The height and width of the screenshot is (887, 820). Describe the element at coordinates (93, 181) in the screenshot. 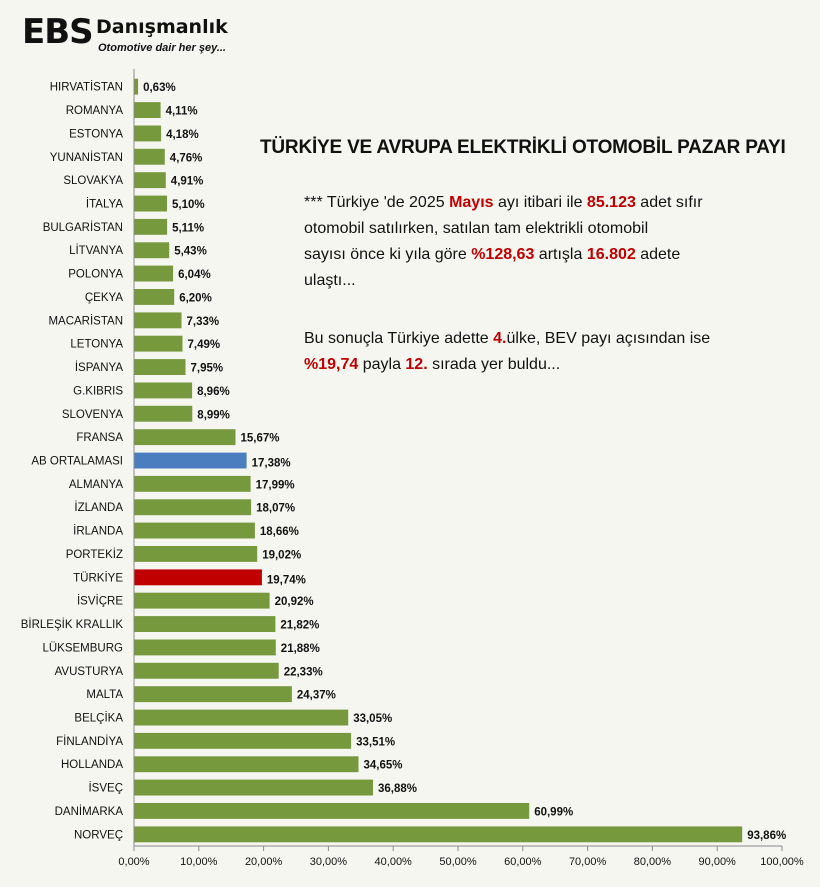

I see `category-label: SLOVAKYA` at that location.